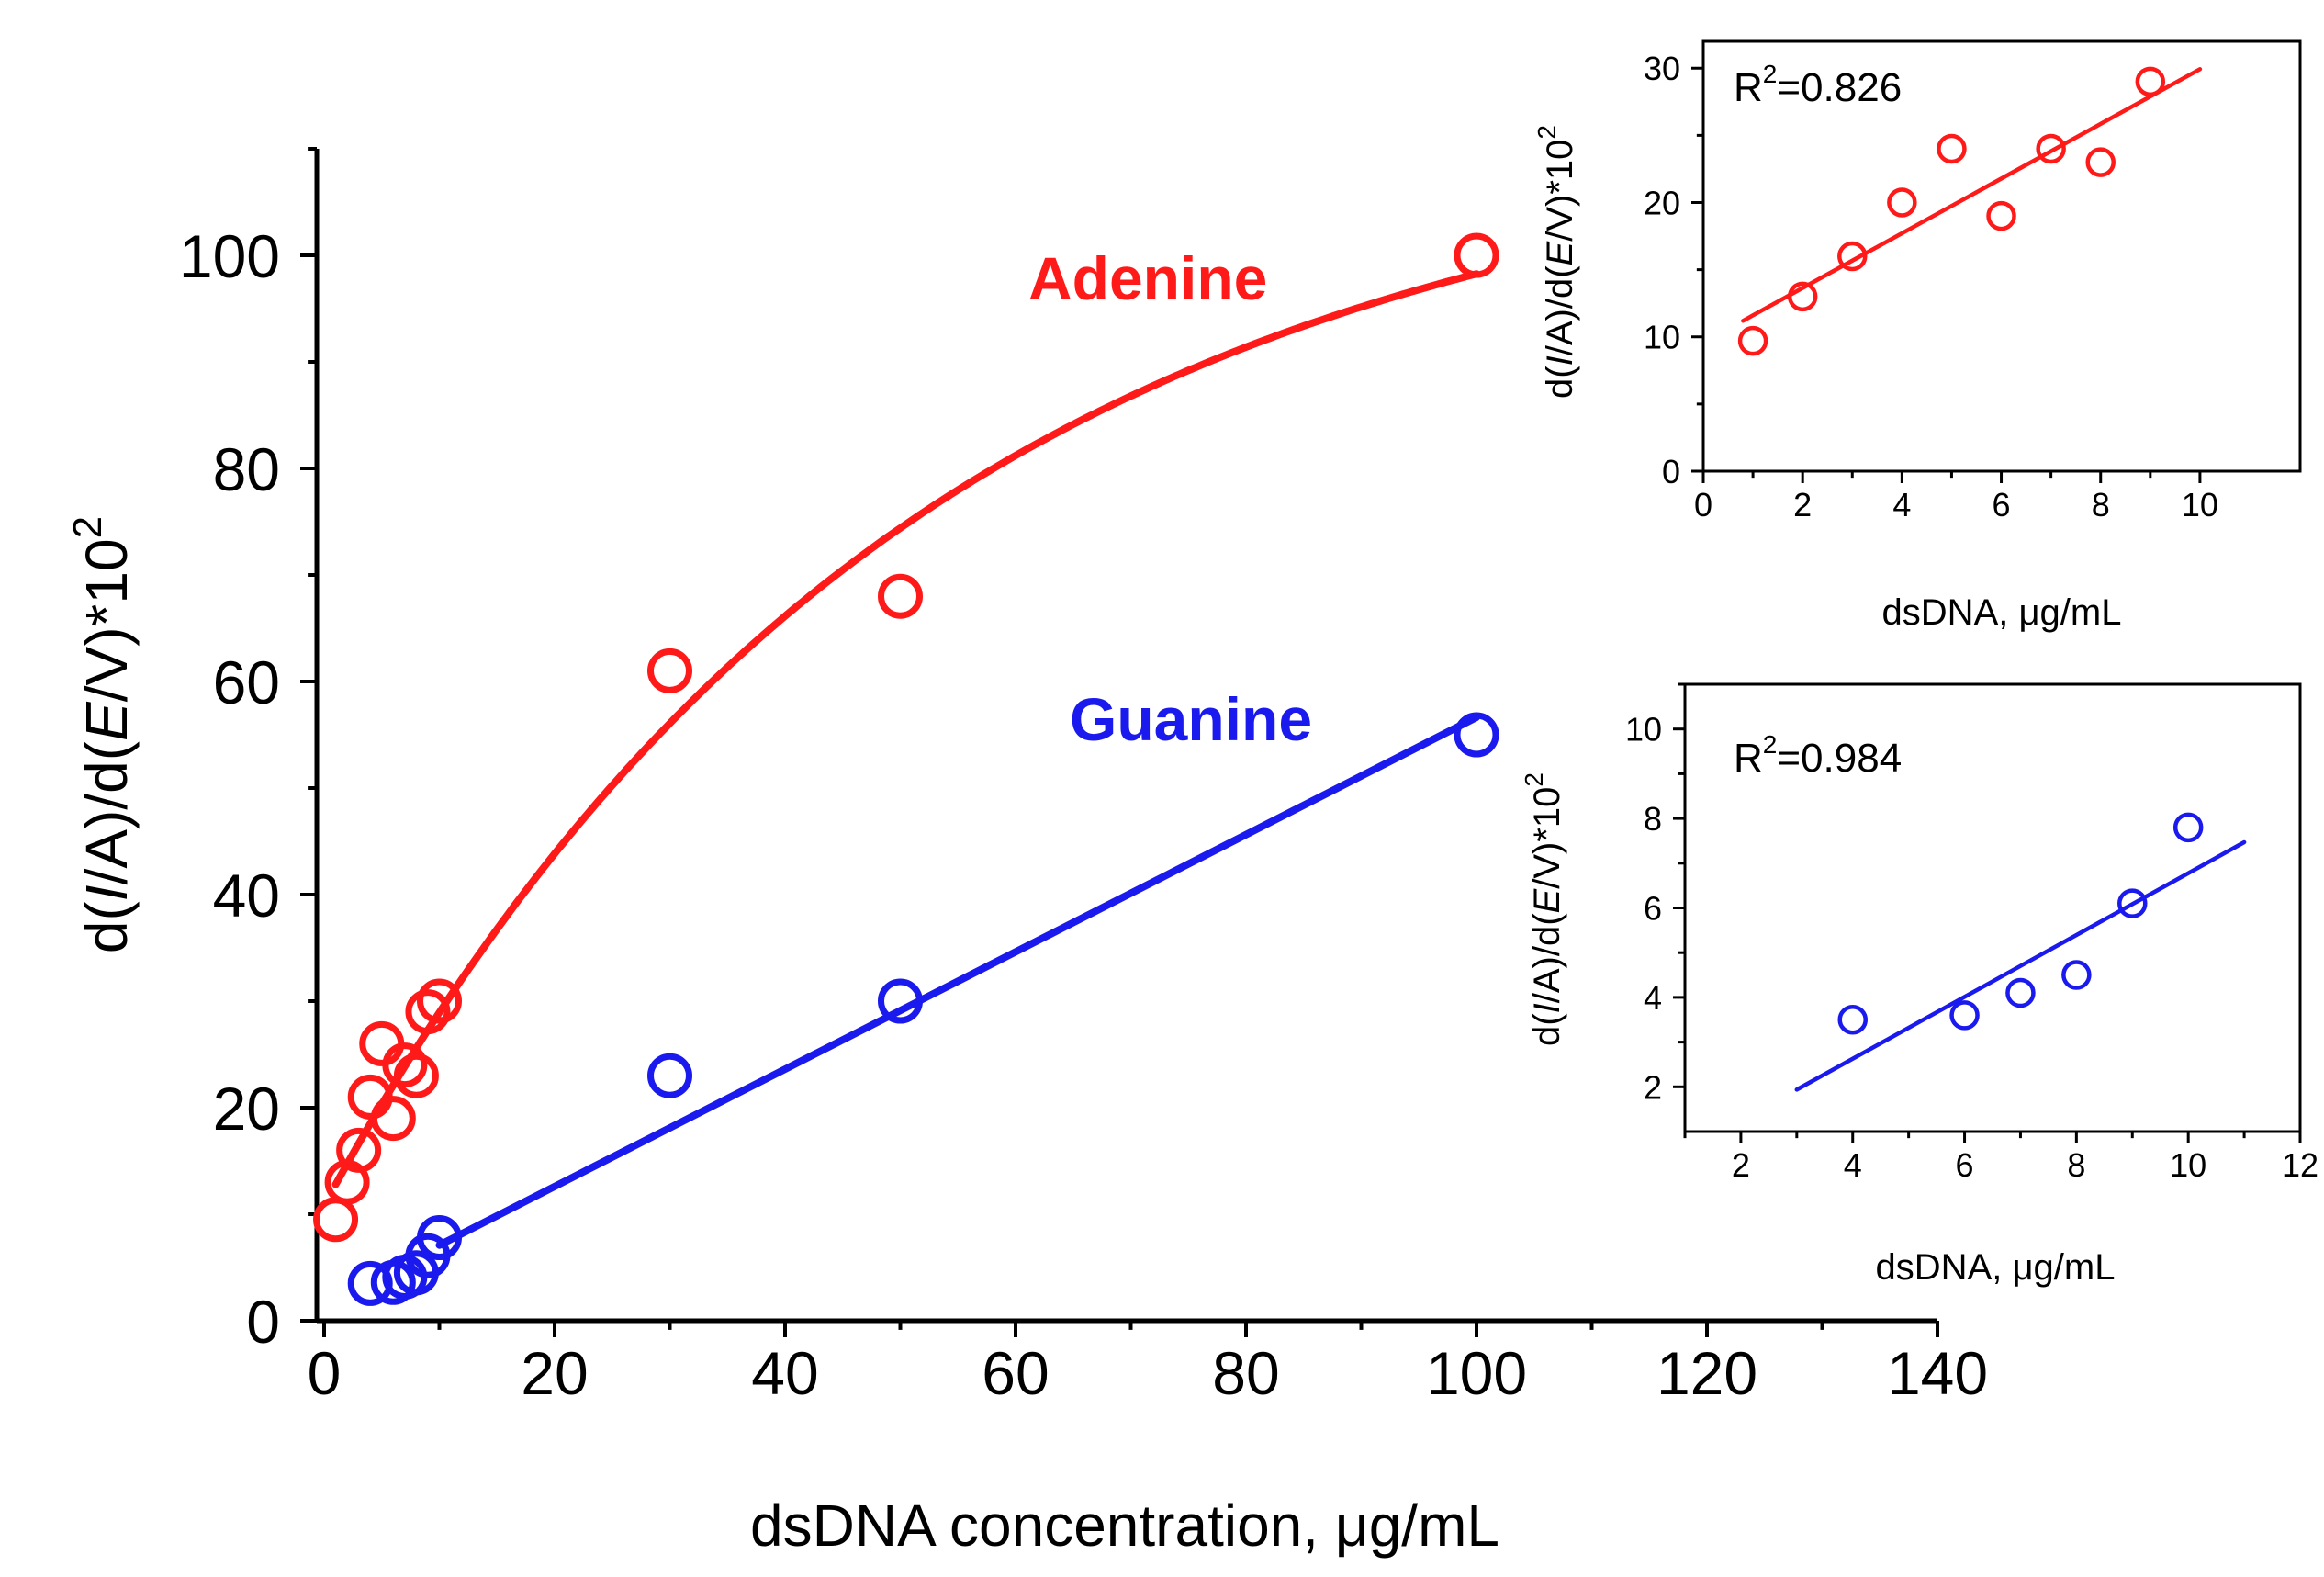 The height and width of the screenshot is (1577, 2324). Describe the element at coordinates (1653, 908) in the screenshot. I see `inset-guanine-y-tick-label: 6` at that location.